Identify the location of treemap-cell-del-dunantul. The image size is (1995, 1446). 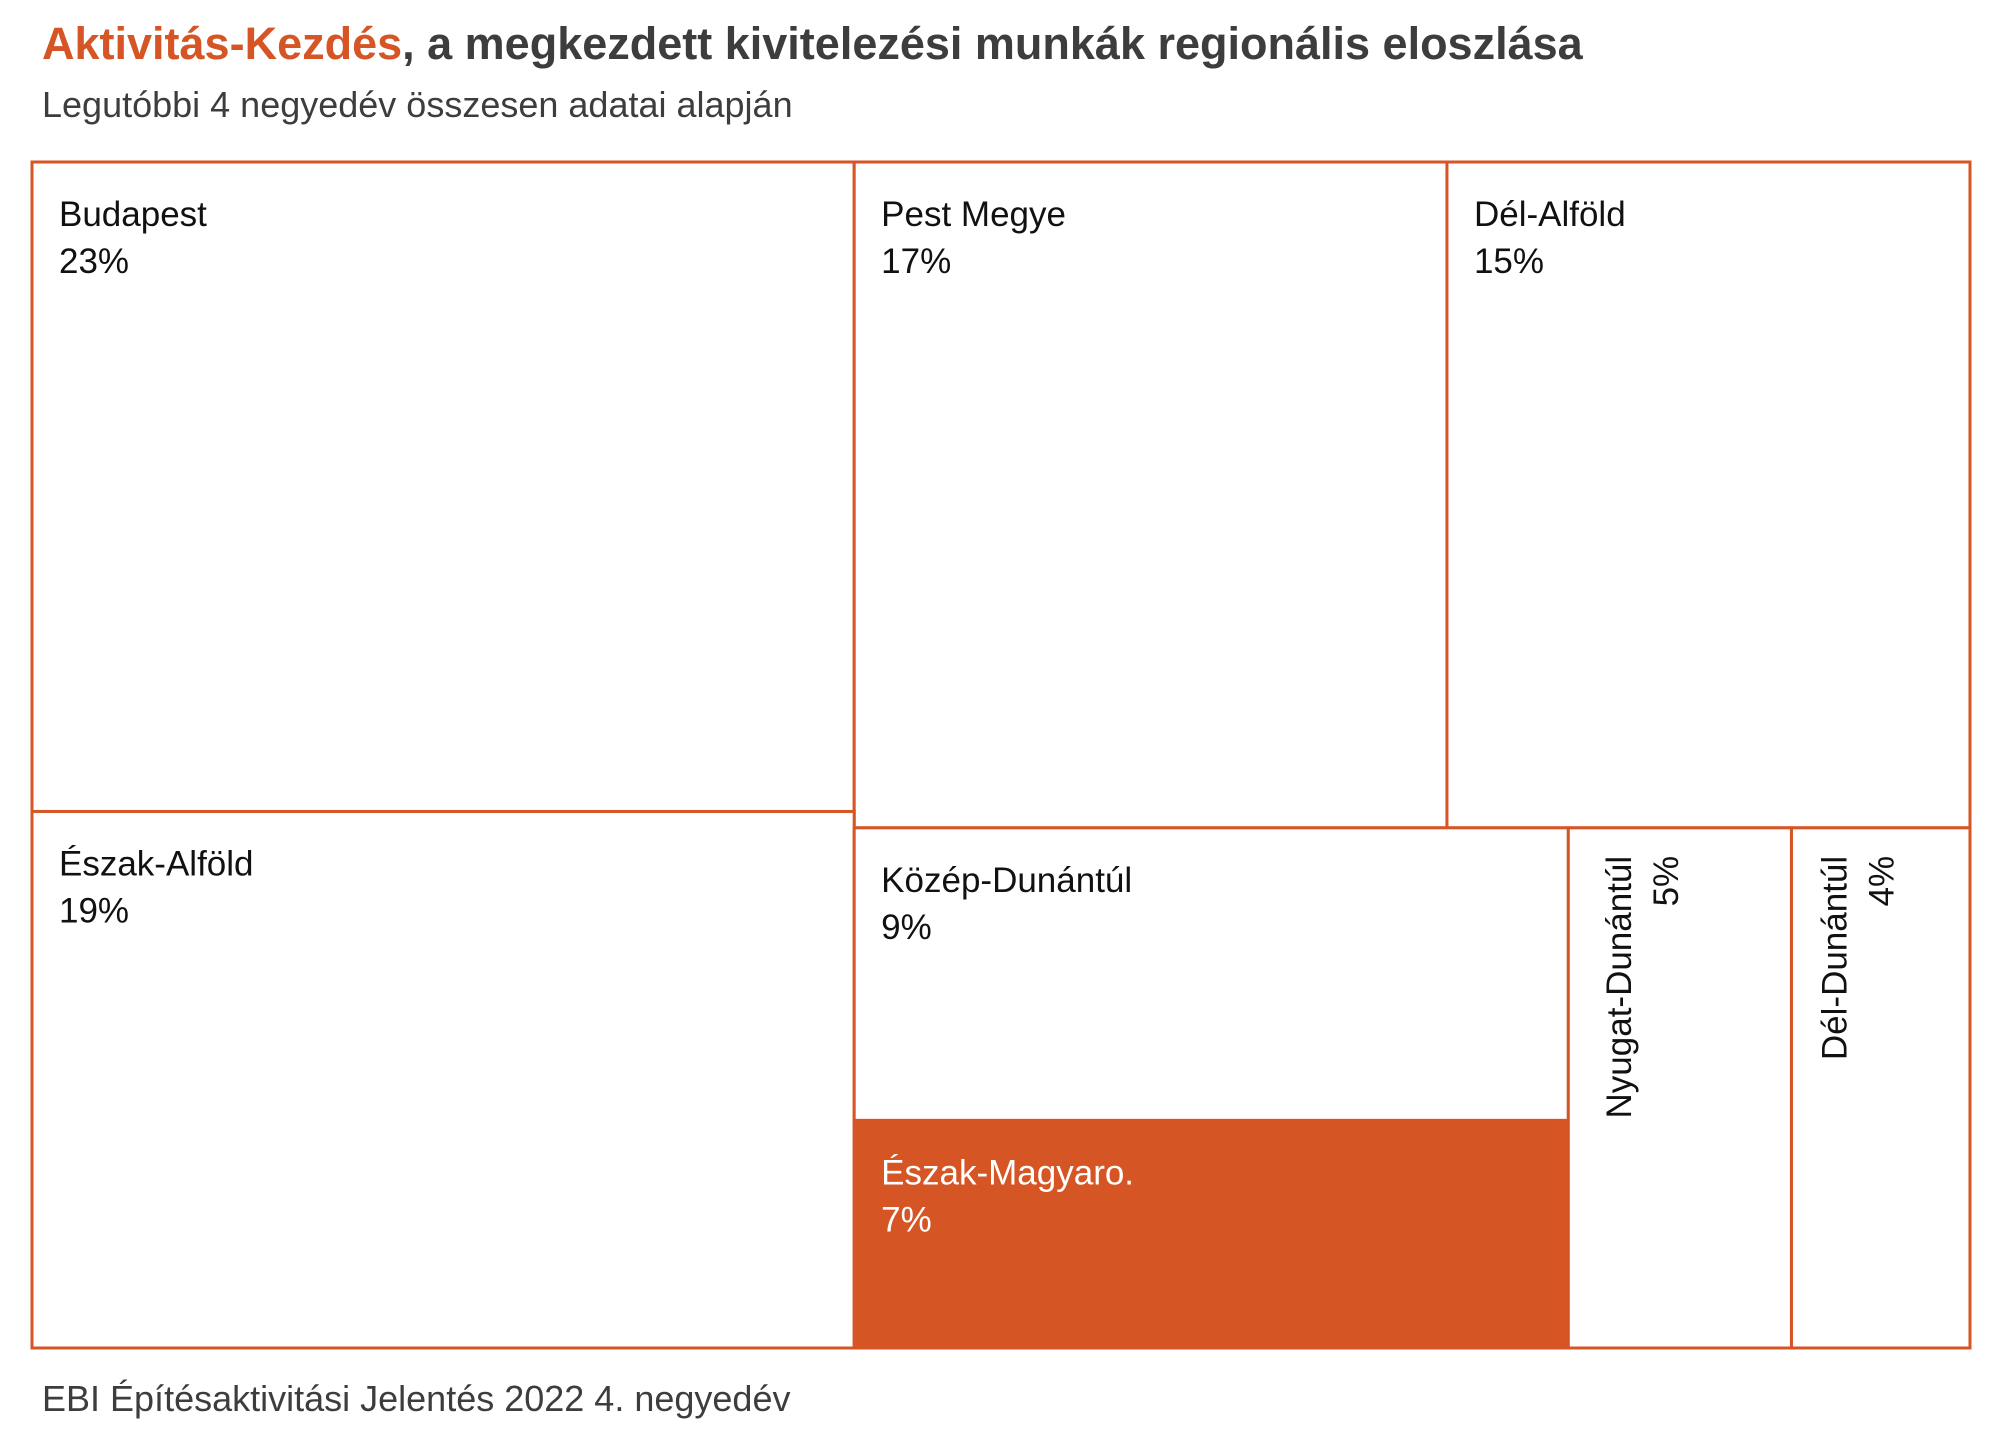
(1880, 1088).